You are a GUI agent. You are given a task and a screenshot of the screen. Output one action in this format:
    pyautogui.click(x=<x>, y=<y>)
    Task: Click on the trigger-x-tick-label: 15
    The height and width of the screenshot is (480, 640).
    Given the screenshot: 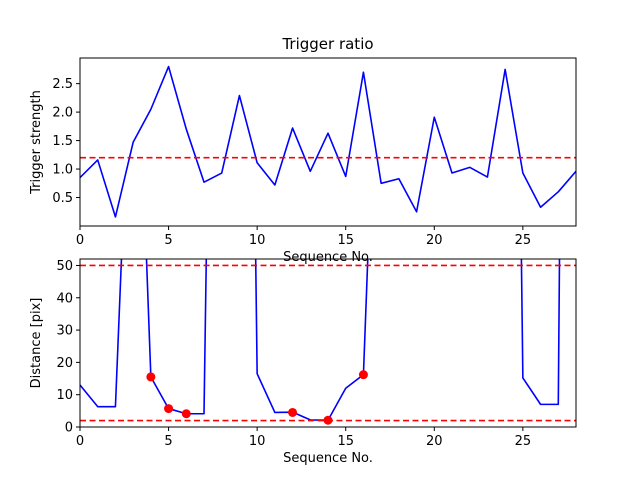 What is the action you would take?
    pyautogui.click(x=345, y=240)
    